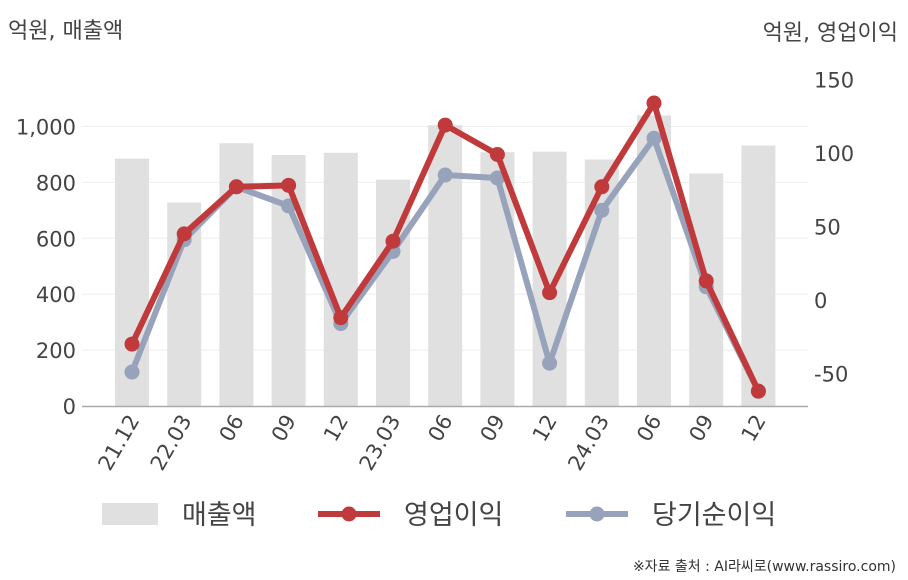 The width and height of the screenshot is (908, 580). Describe the element at coordinates (834, 81) in the screenshot. I see `right-tick-label: 150` at that location.